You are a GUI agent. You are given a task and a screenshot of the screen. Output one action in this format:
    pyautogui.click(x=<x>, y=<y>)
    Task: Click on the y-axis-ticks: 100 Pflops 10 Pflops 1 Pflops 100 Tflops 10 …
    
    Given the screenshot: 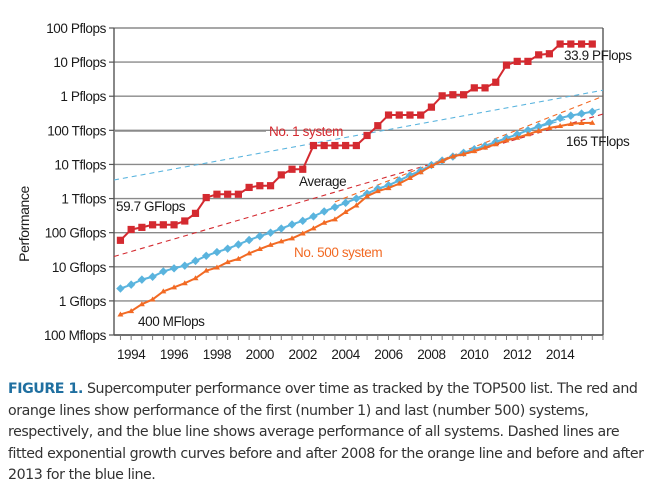 What is the action you would take?
    pyautogui.click(x=79, y=182)
    